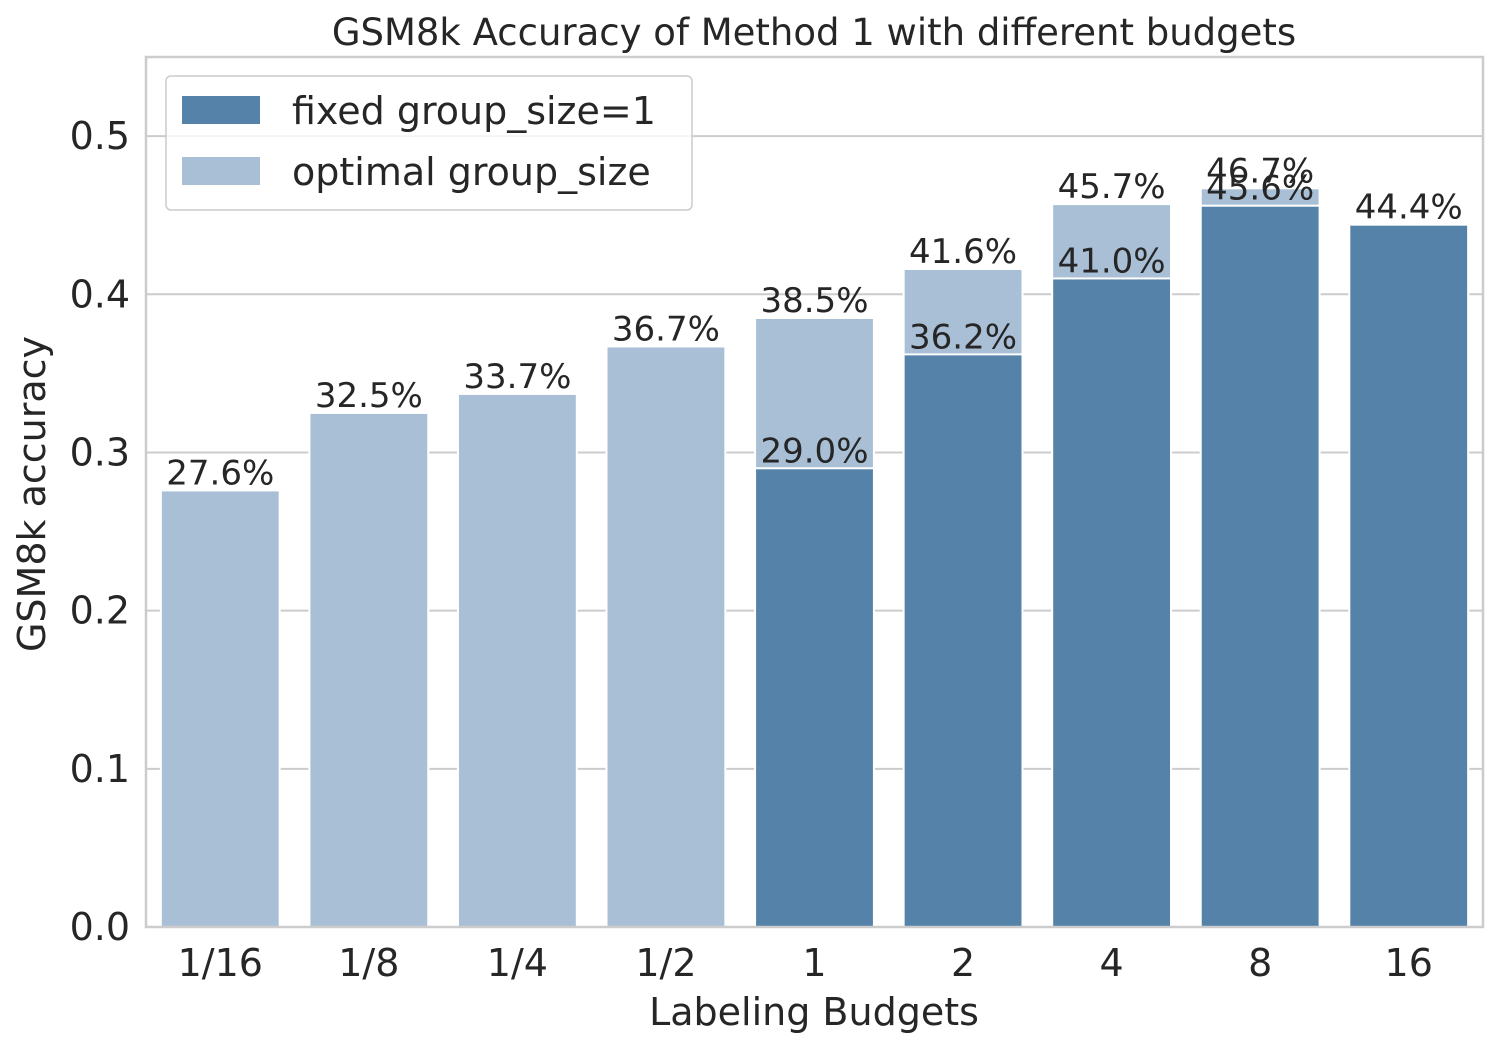  What do you see at coordinates (1409, 963) in the screenshot?
I see `x-tick-label: 16` at bounding box center [1409, 963].